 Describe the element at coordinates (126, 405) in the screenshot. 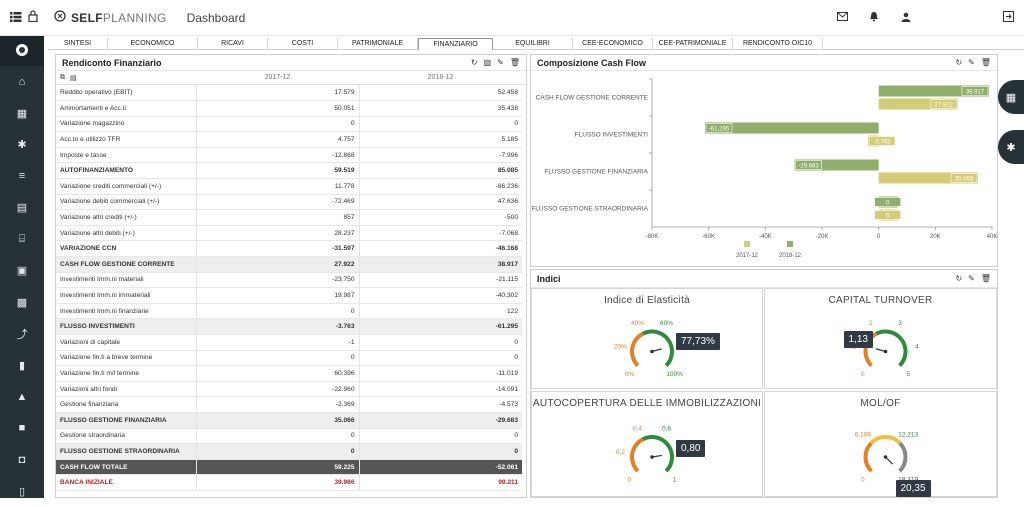

I see `row-label: Gestione finanziaria` at that location.